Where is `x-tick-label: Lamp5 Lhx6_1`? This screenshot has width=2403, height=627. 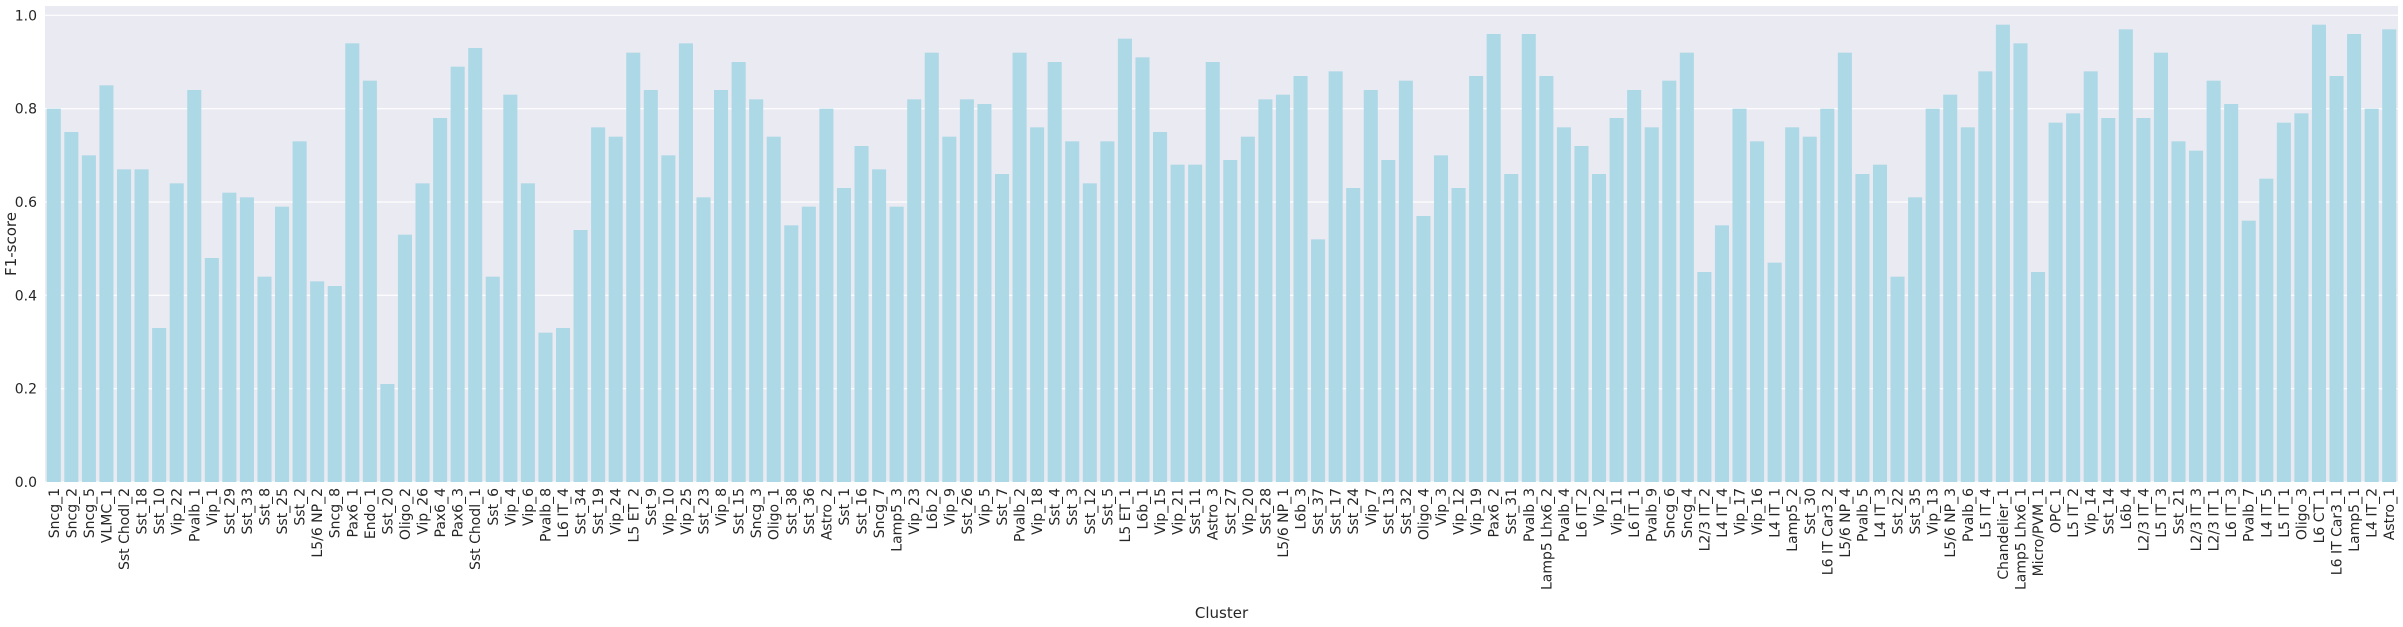
x-tick-label: Lamp5 Lhx6_1 is located at coordinates (2022, 539).